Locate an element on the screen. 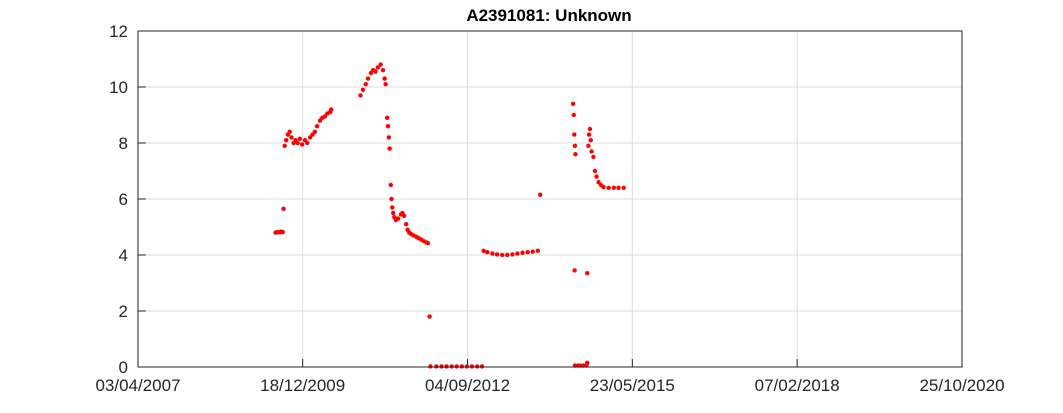  x-tick-label: 18/12/2009 is located at coordinates (302, 385).